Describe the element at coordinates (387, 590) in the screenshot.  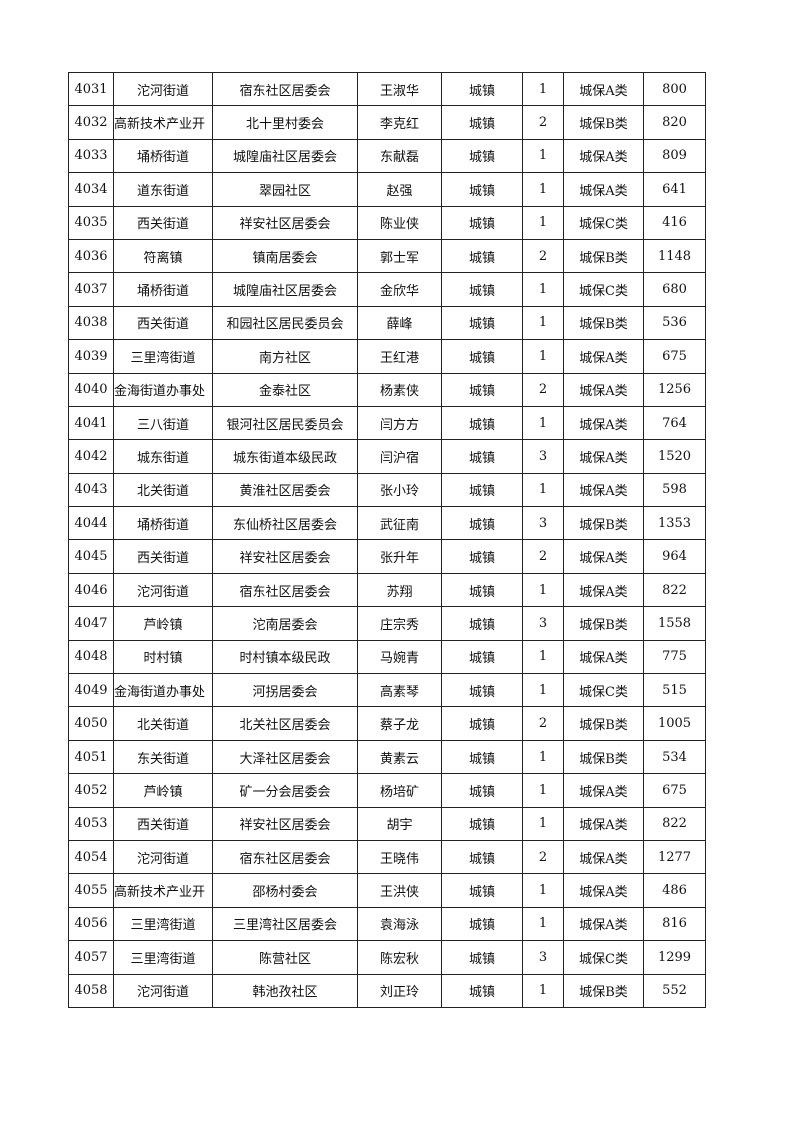
I see `table-row: 4046 沱河街道 宿东社区居委会 苏翔 城镇 1 城保A类 822` at that location.